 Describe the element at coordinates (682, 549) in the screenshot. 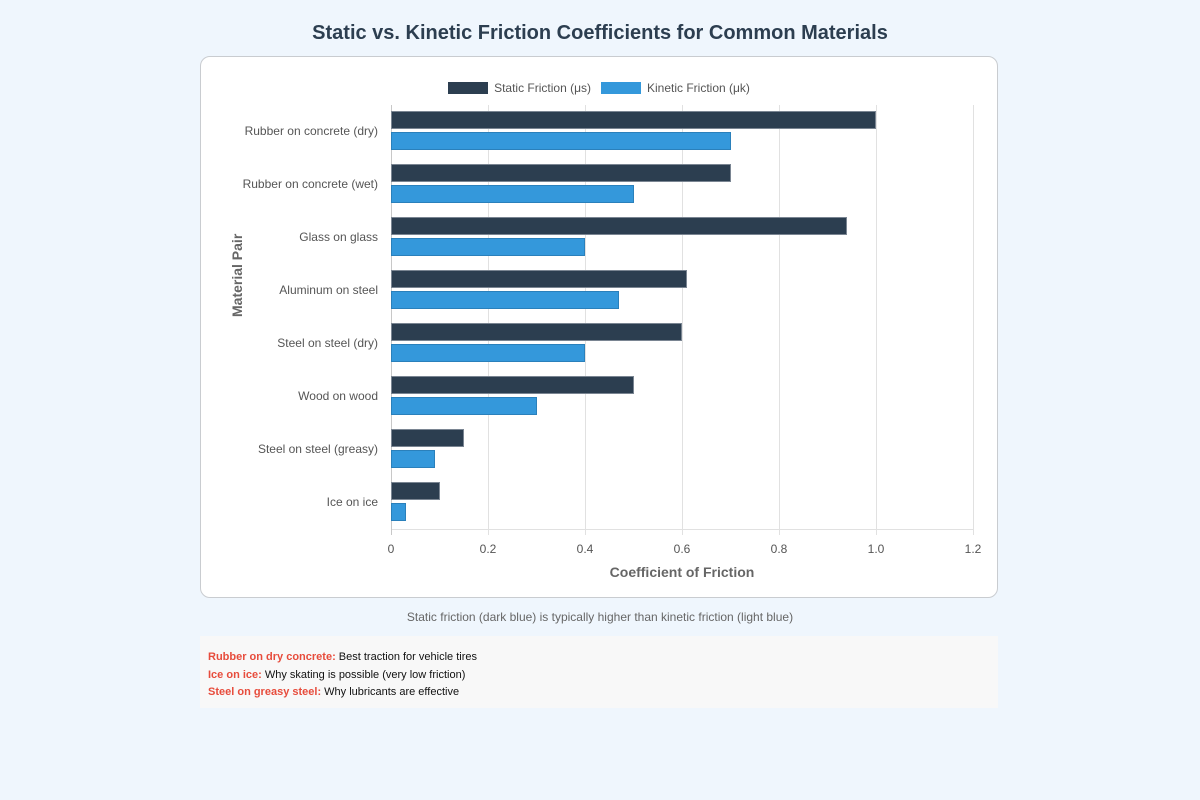

I see `x-tick-label: 0.6` at that location.